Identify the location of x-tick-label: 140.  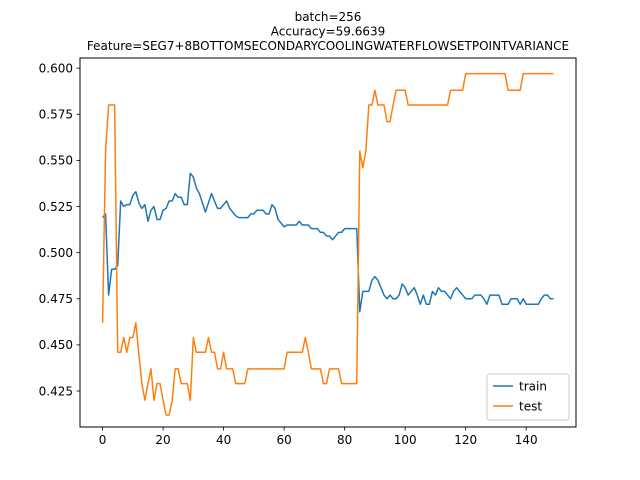
(526, 440).